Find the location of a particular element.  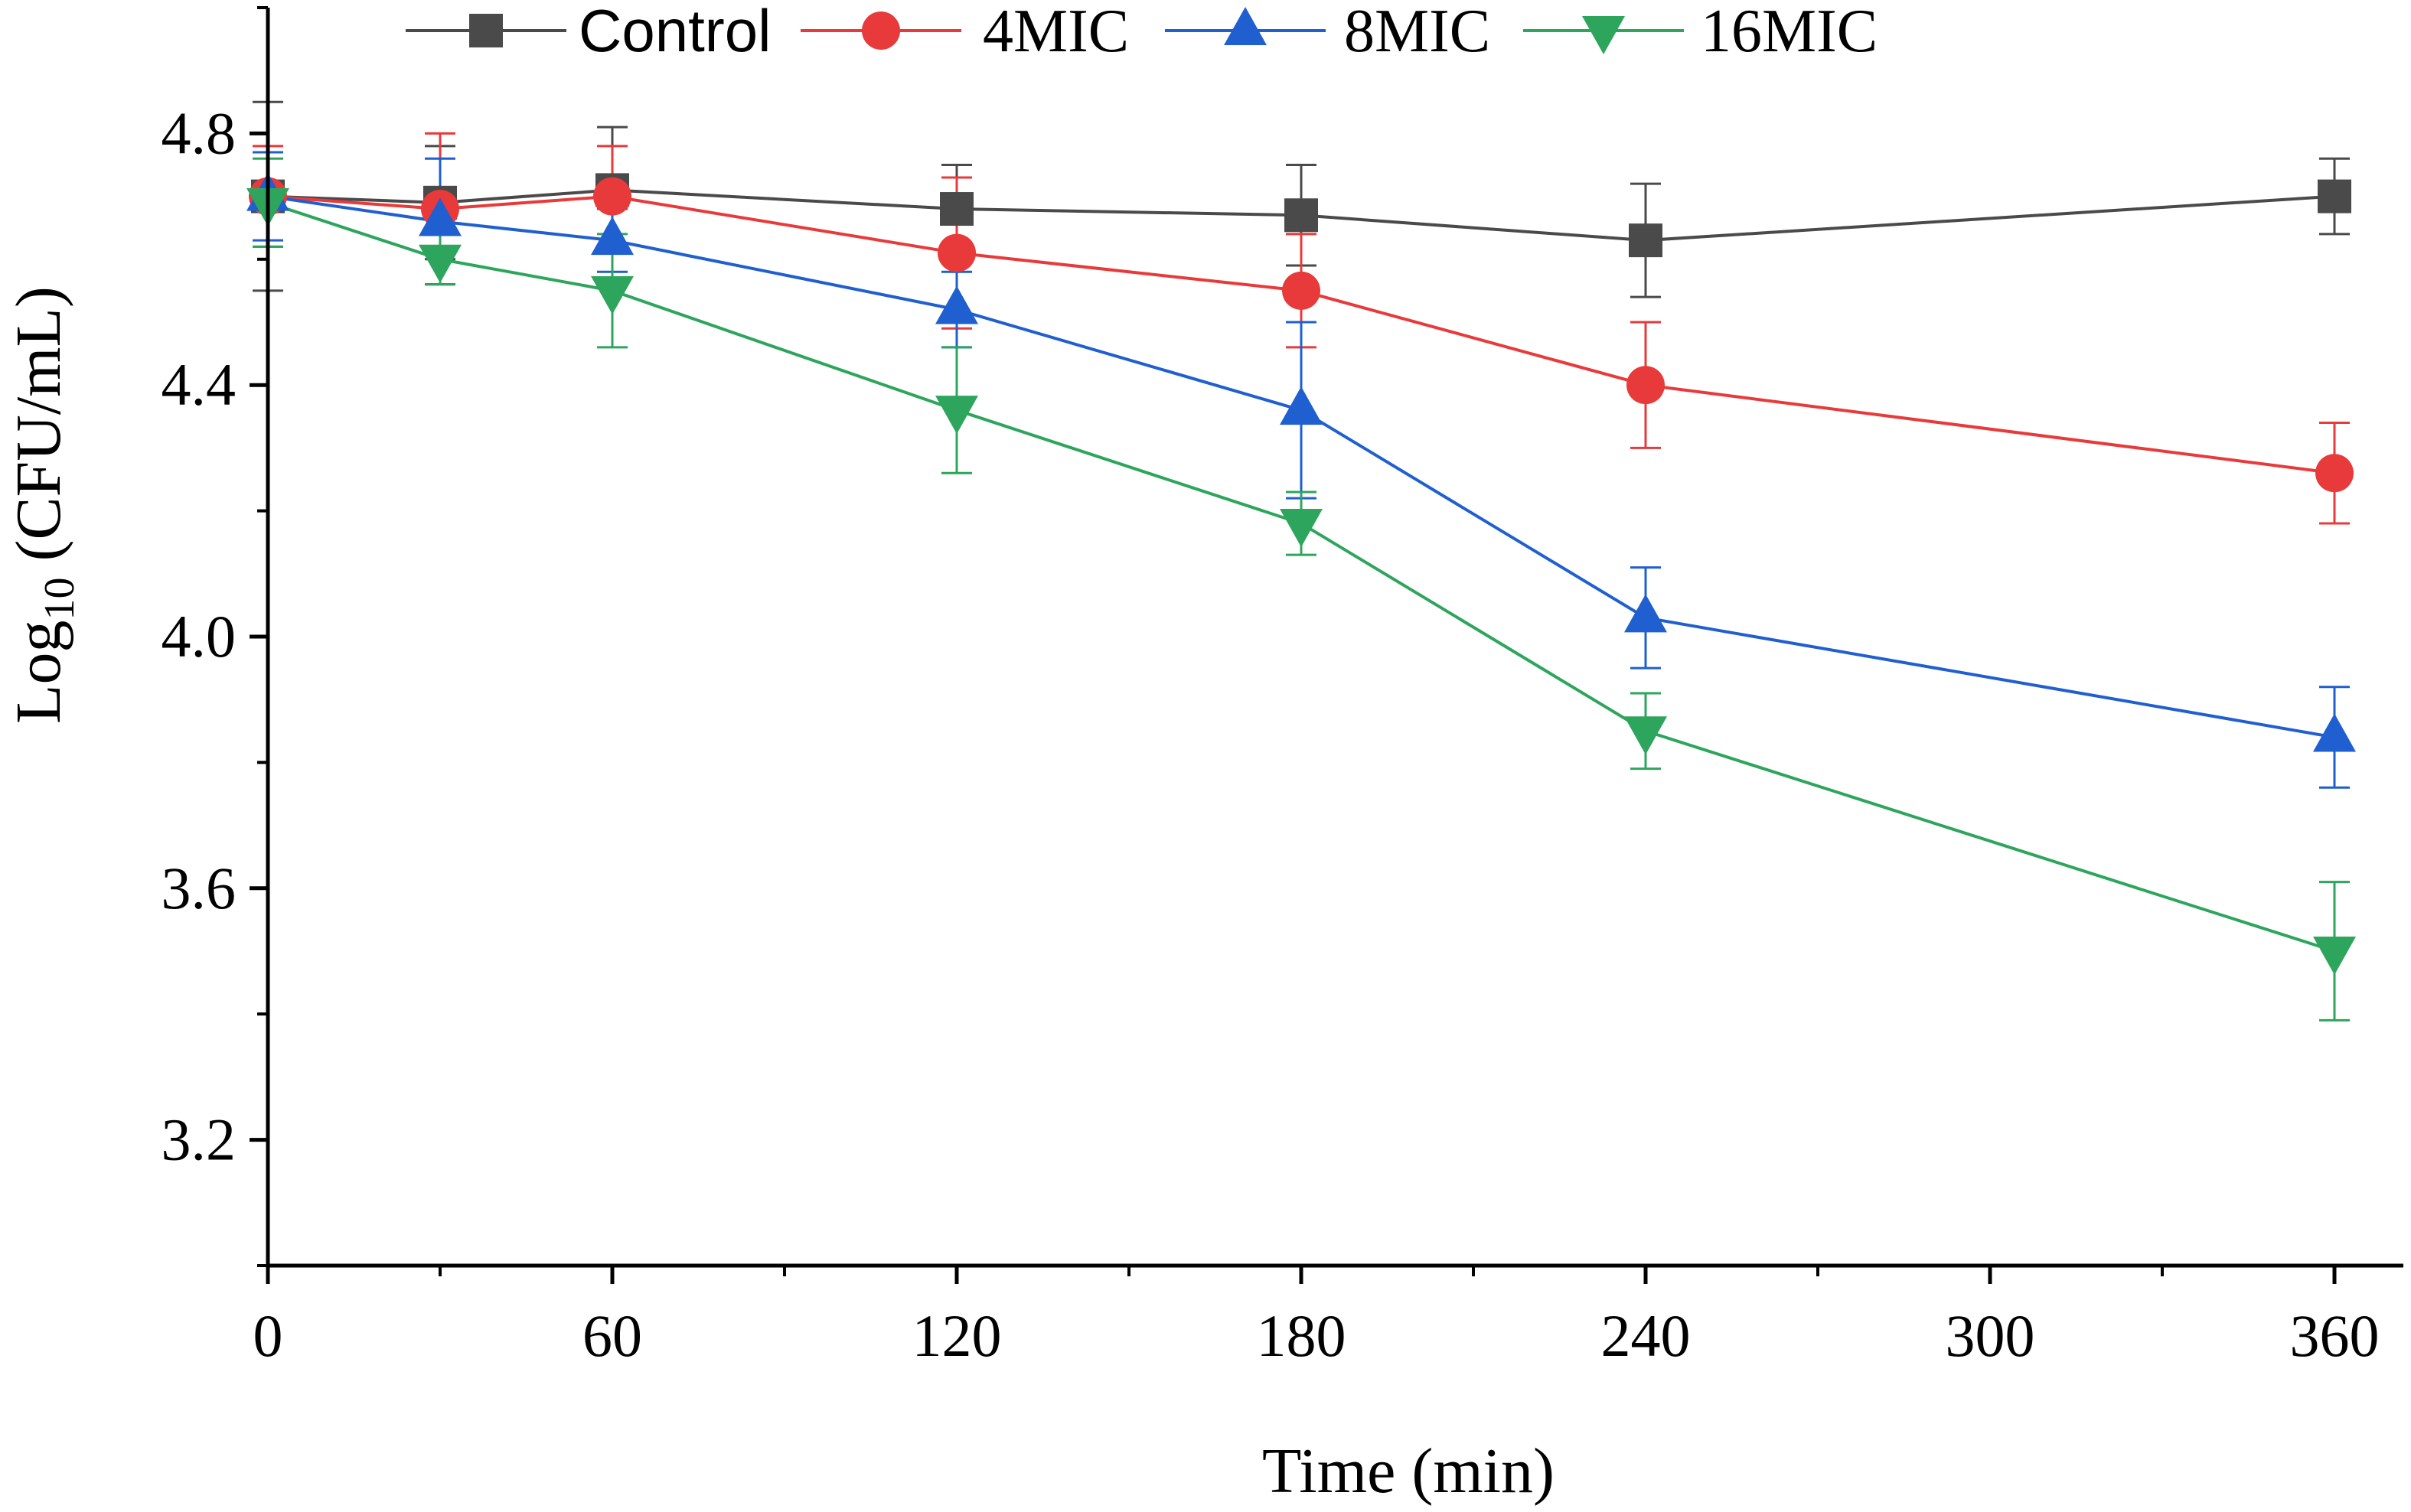

x-tick-label: 120 is located at coordinates (957, 1335).